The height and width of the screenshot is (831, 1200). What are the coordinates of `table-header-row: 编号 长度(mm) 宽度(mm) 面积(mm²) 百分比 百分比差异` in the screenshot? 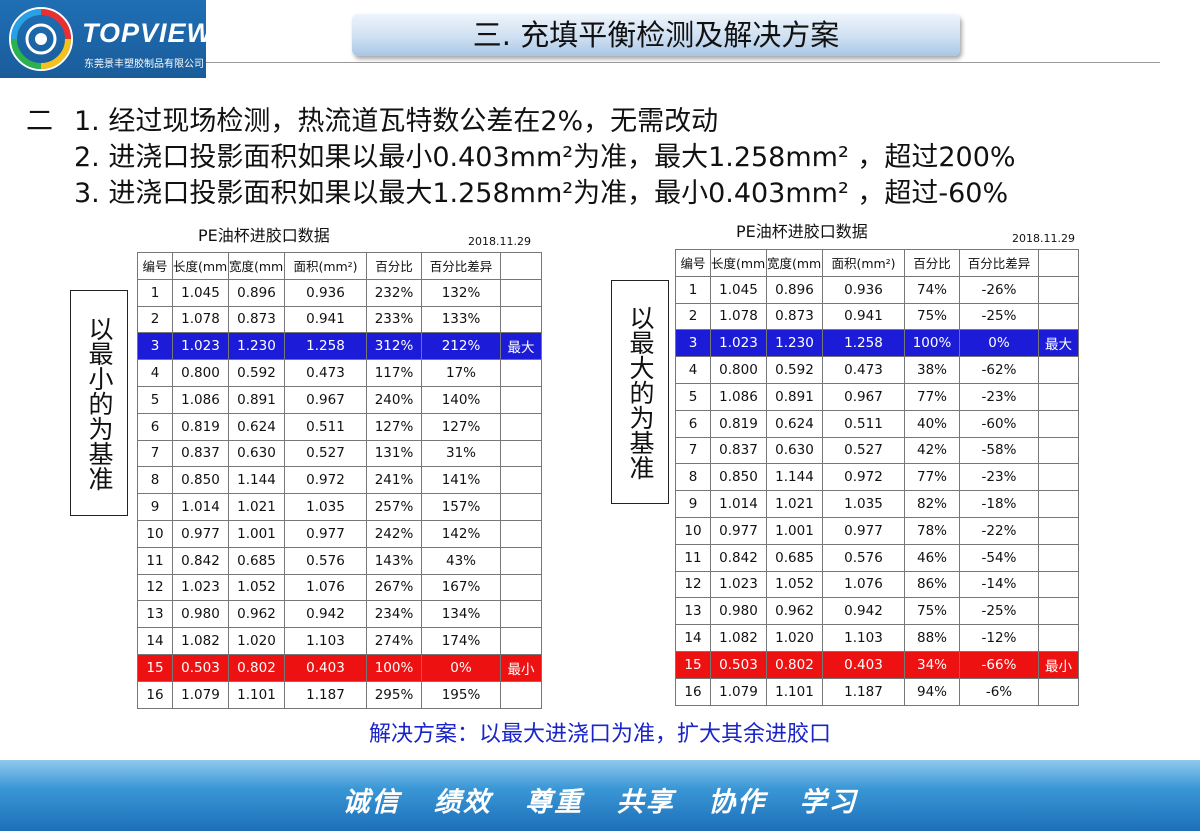 It's located at (877, 263).